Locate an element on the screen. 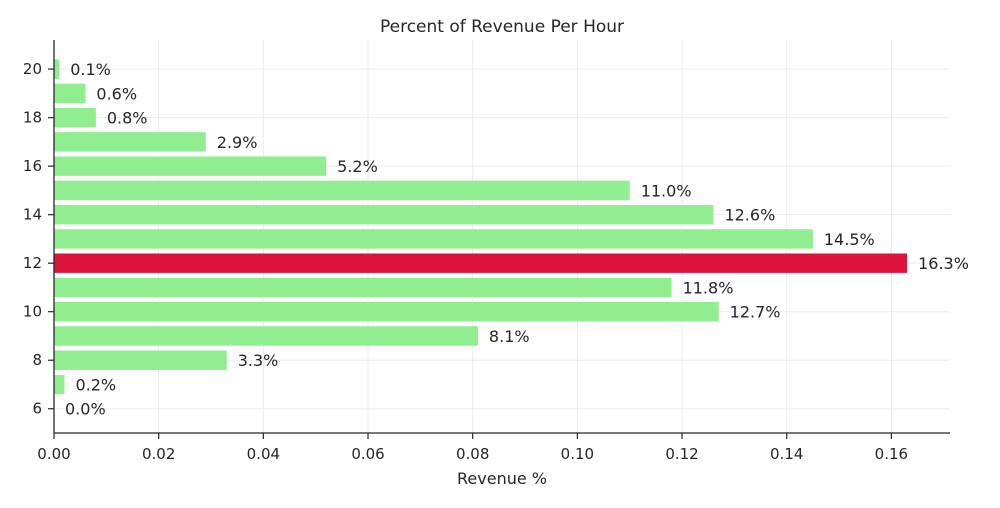  y-tick-label: 10 is located at coordinates (32, 312).